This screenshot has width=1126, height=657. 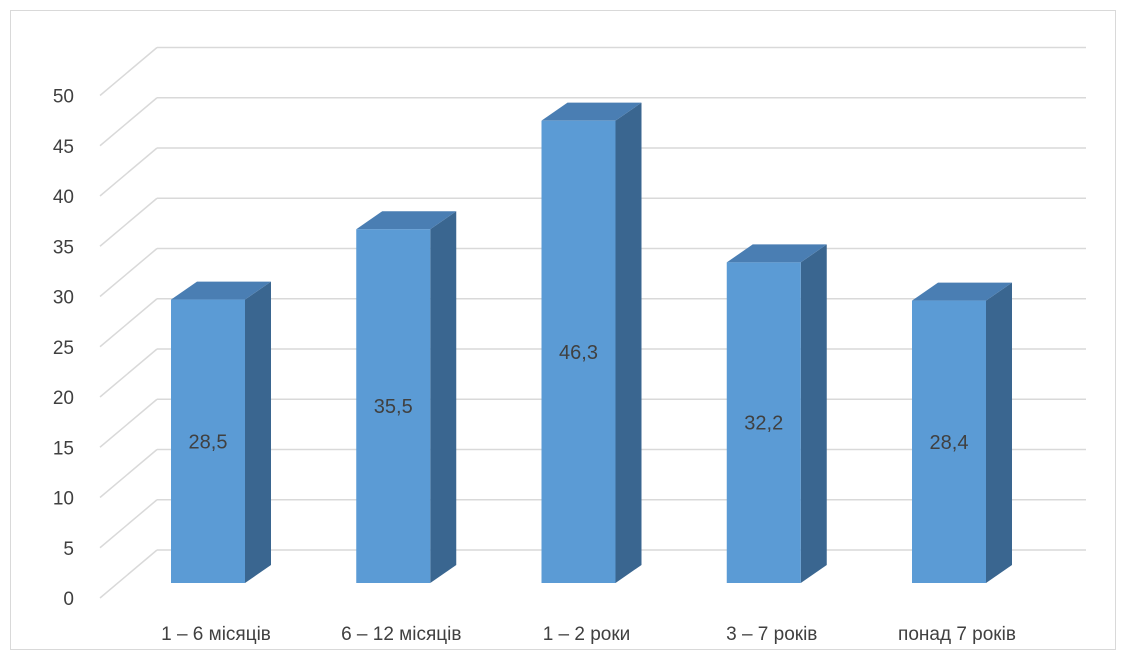 I want to click on data-label: 46,3, so click(x=578, y=353).